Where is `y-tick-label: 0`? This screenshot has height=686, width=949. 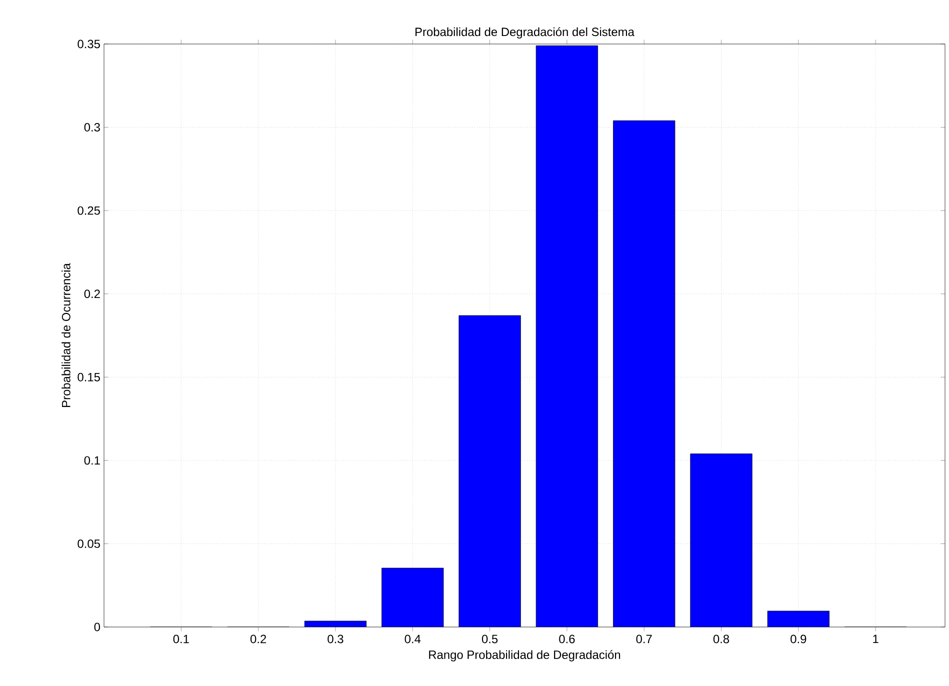
y-tick-label: 0 is located at coordinates (97, 627).